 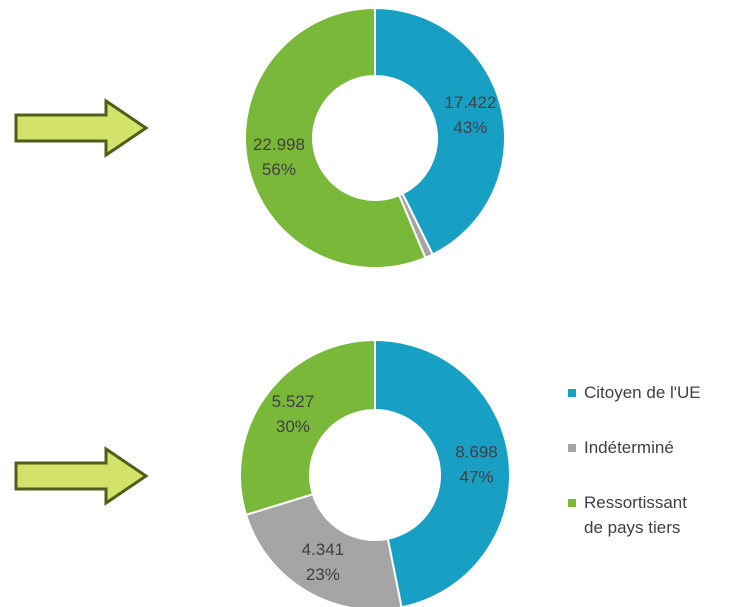 I want to click on percent-label: 47%, so click(x=476, y=476).